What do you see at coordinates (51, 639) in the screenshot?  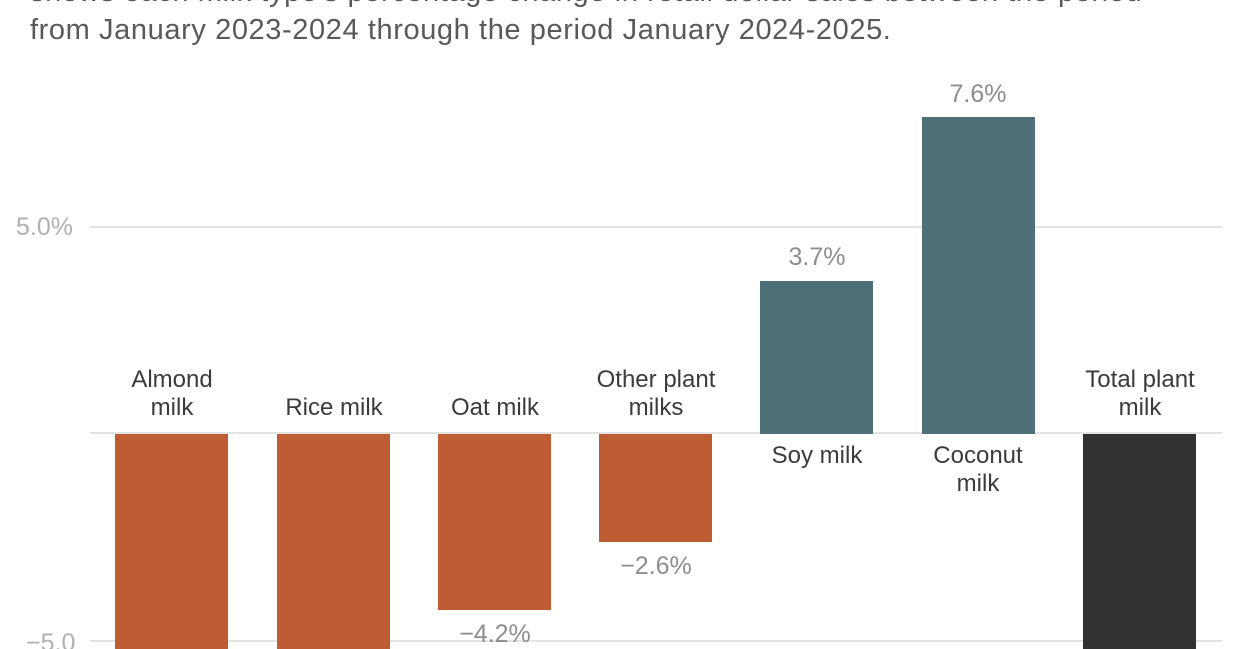 I see `y-tick-label-minus-5: −5.0` at bounding box center [51, 639].